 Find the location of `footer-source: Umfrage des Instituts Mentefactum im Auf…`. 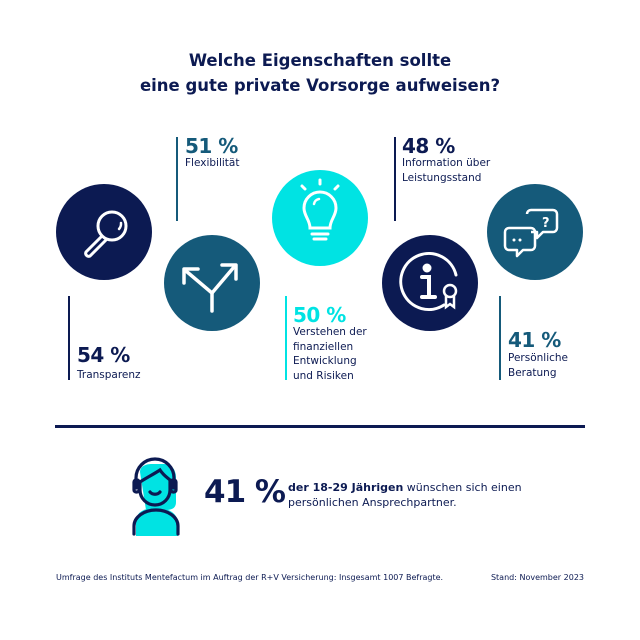

footer-source: Umfrage des Instituts Mentefactum im Auf… is located at coordinates (250, 577).